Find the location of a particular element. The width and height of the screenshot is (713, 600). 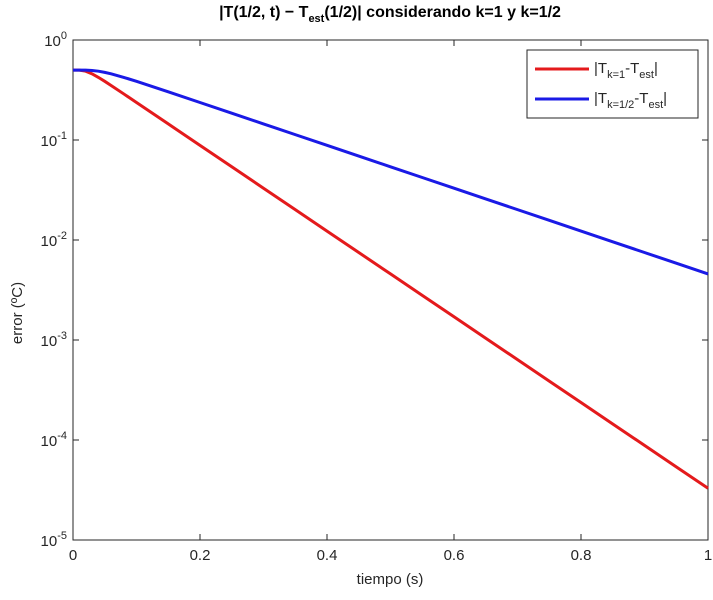

y-tick-label: 10⁻² is located at coordinates (54, 240).